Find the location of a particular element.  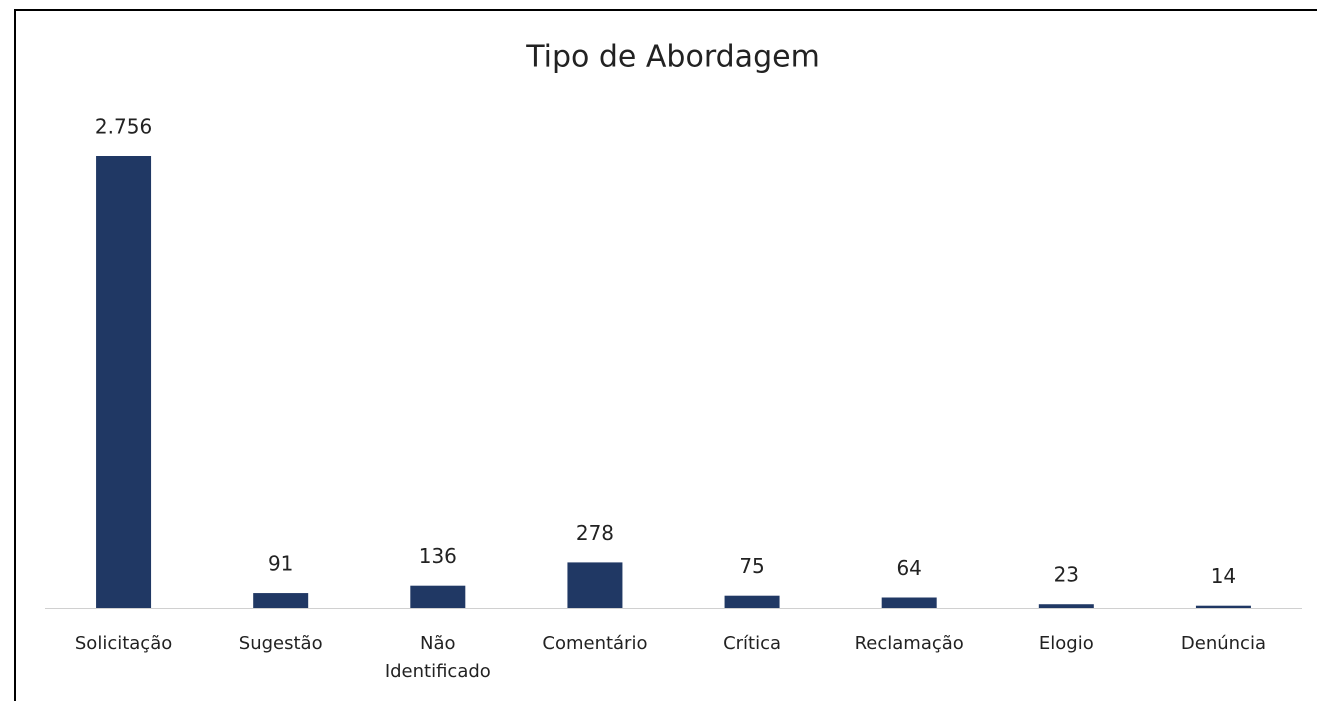

data-label: 278 is located at coordinates (595, 533).